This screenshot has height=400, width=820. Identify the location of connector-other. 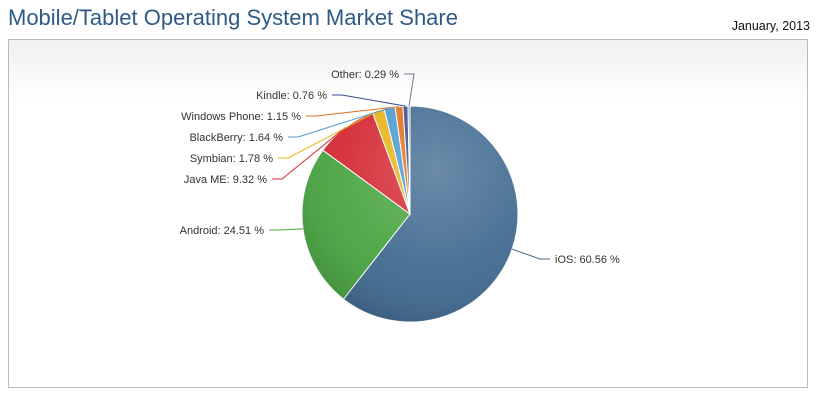
(409, 90).